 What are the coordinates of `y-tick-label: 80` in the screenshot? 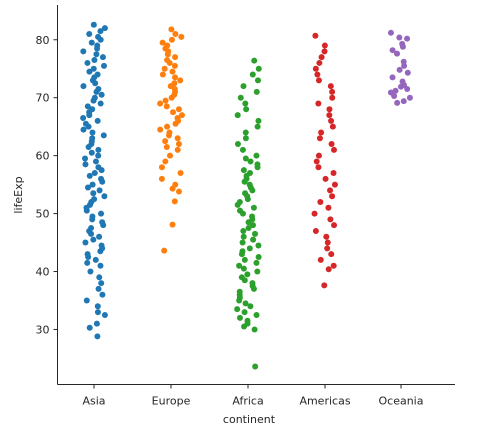 It's located at (43, 40).